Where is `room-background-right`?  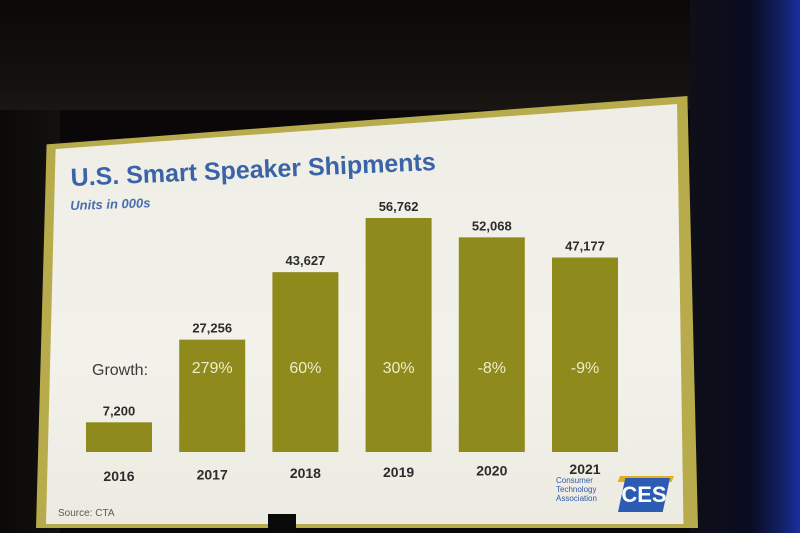
room-background-right is located at coordinates (745, 266).